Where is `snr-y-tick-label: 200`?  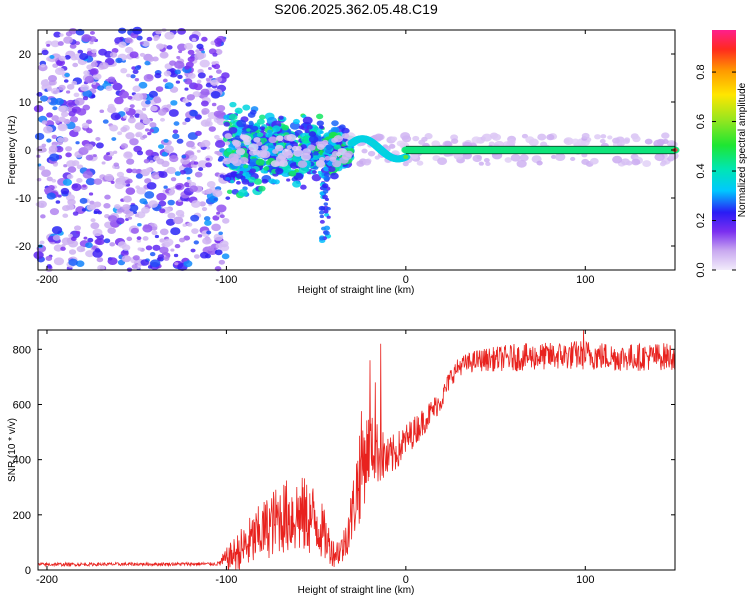
snr-y-tick-label: 200 is located at coordinates (22, 516).